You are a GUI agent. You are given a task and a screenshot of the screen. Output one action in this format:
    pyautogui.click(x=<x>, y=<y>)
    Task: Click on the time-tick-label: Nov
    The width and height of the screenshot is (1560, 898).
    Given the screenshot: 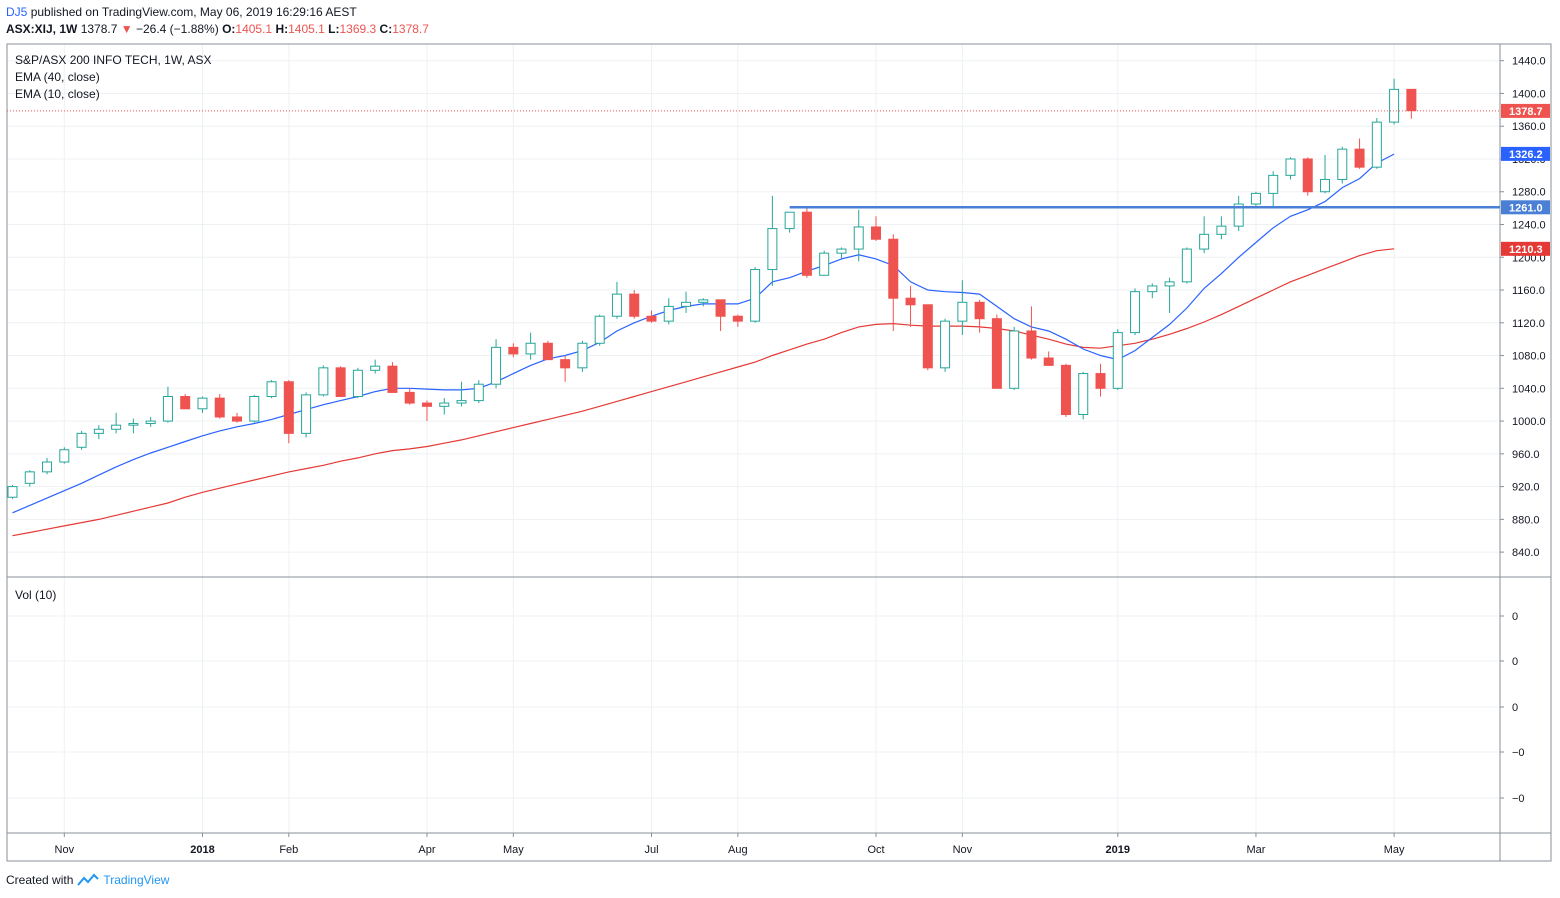 What is the action you would take?
    pyautogui.click(x=65, y=850)
    